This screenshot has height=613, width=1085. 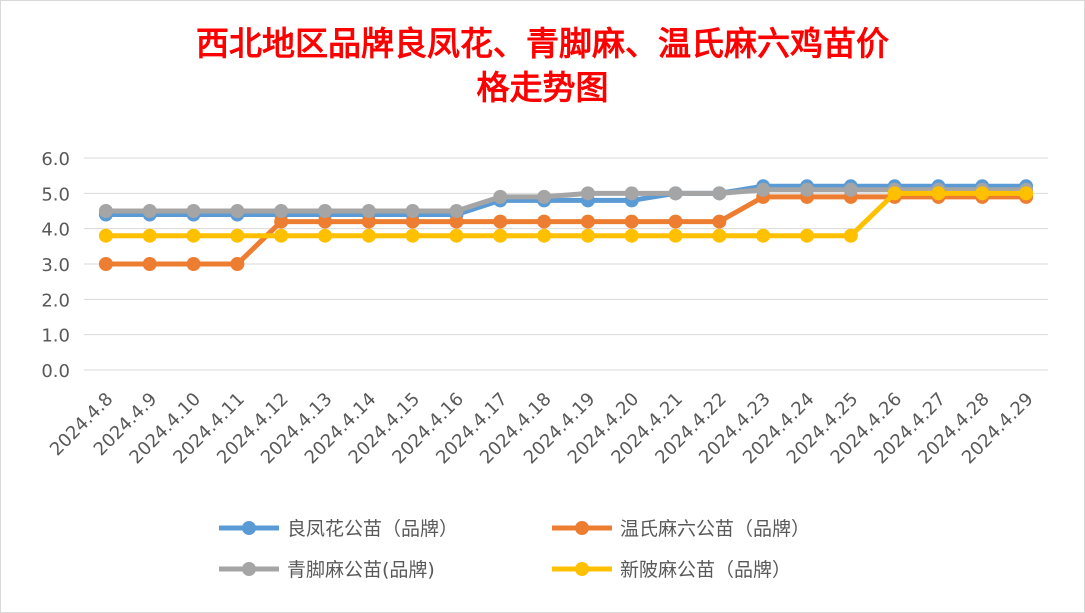 What do you see at coordinates (55, 159) in the screenshot?
I see `y-tick-label: 6.0` at bounding box center [55, 159].